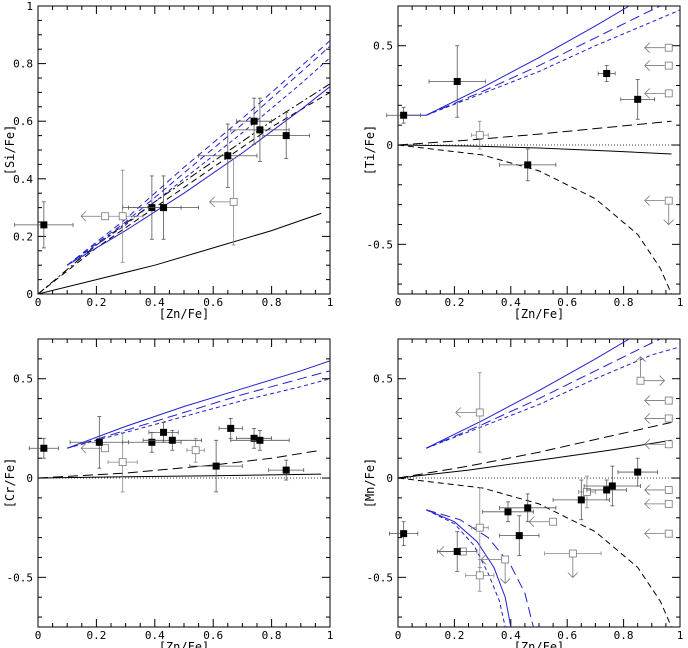  I want to click on y-axis-label: [Cr/Fe], so click(10, 483).